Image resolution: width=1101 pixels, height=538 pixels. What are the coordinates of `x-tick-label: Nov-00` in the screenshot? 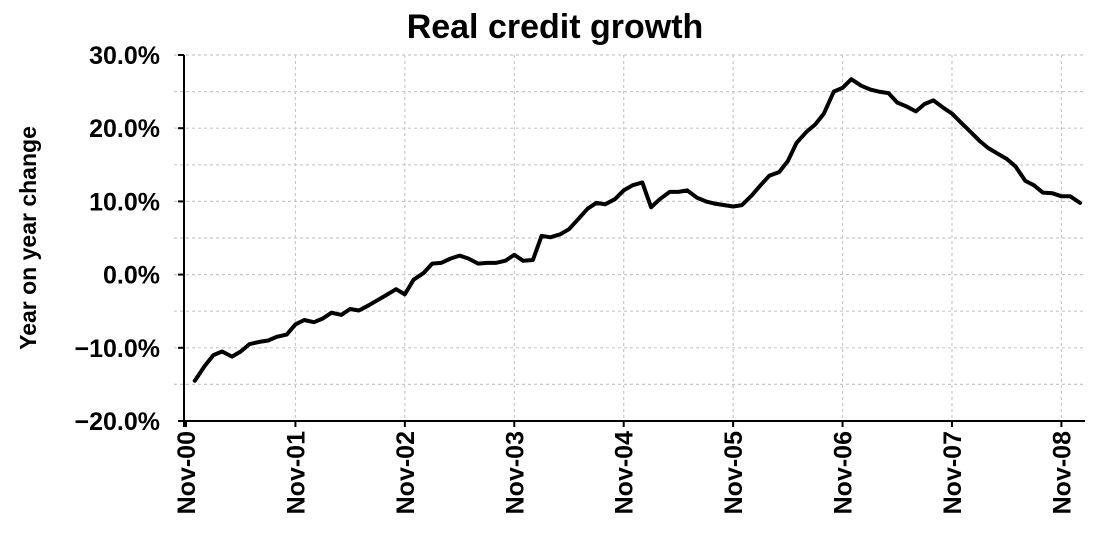 It's located at (187, 472).